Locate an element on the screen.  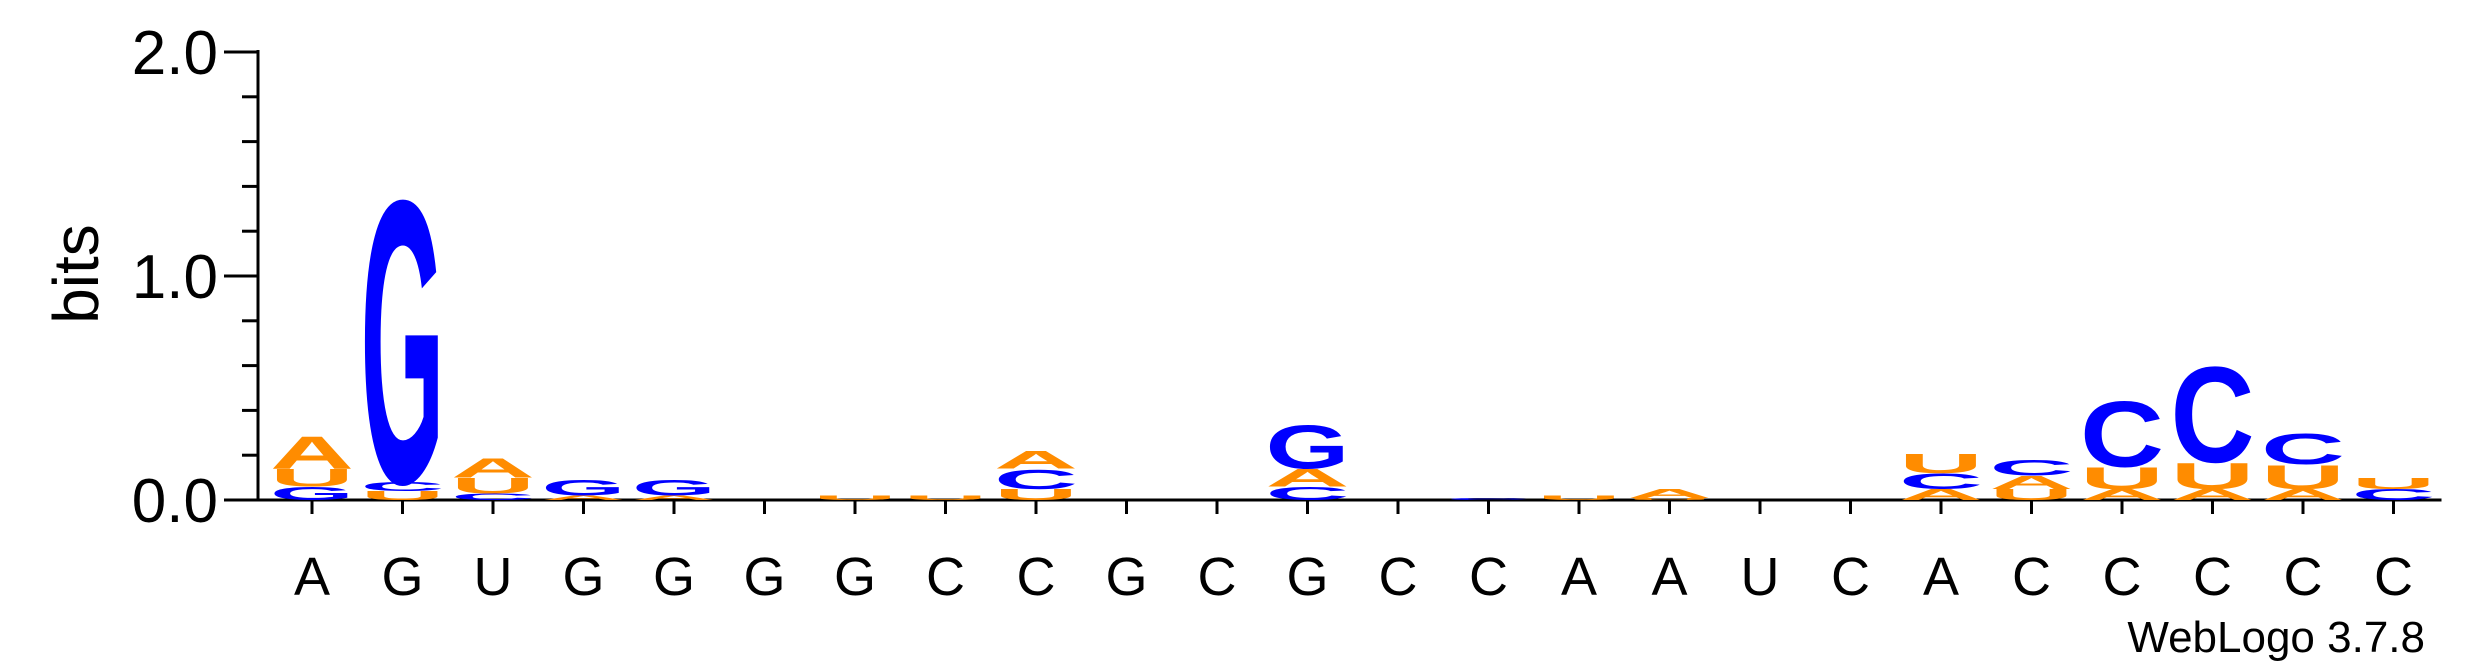
y-tick-label: 0.0 is located at coordinates (175, 501).